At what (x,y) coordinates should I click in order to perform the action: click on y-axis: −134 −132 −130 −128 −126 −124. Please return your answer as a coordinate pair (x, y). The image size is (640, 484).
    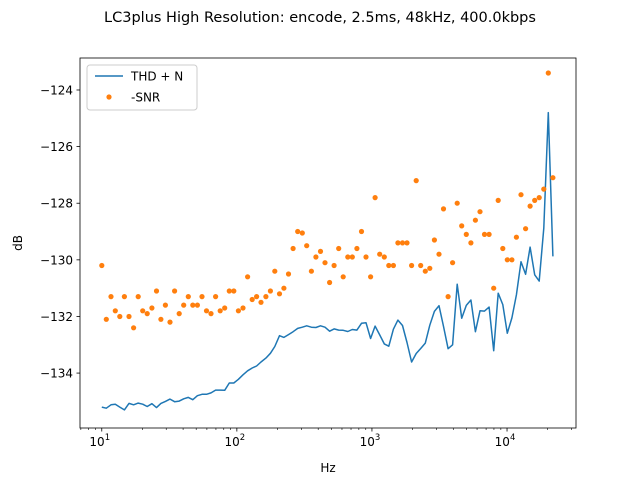
    Looking at the image, I should click on (60, 232).